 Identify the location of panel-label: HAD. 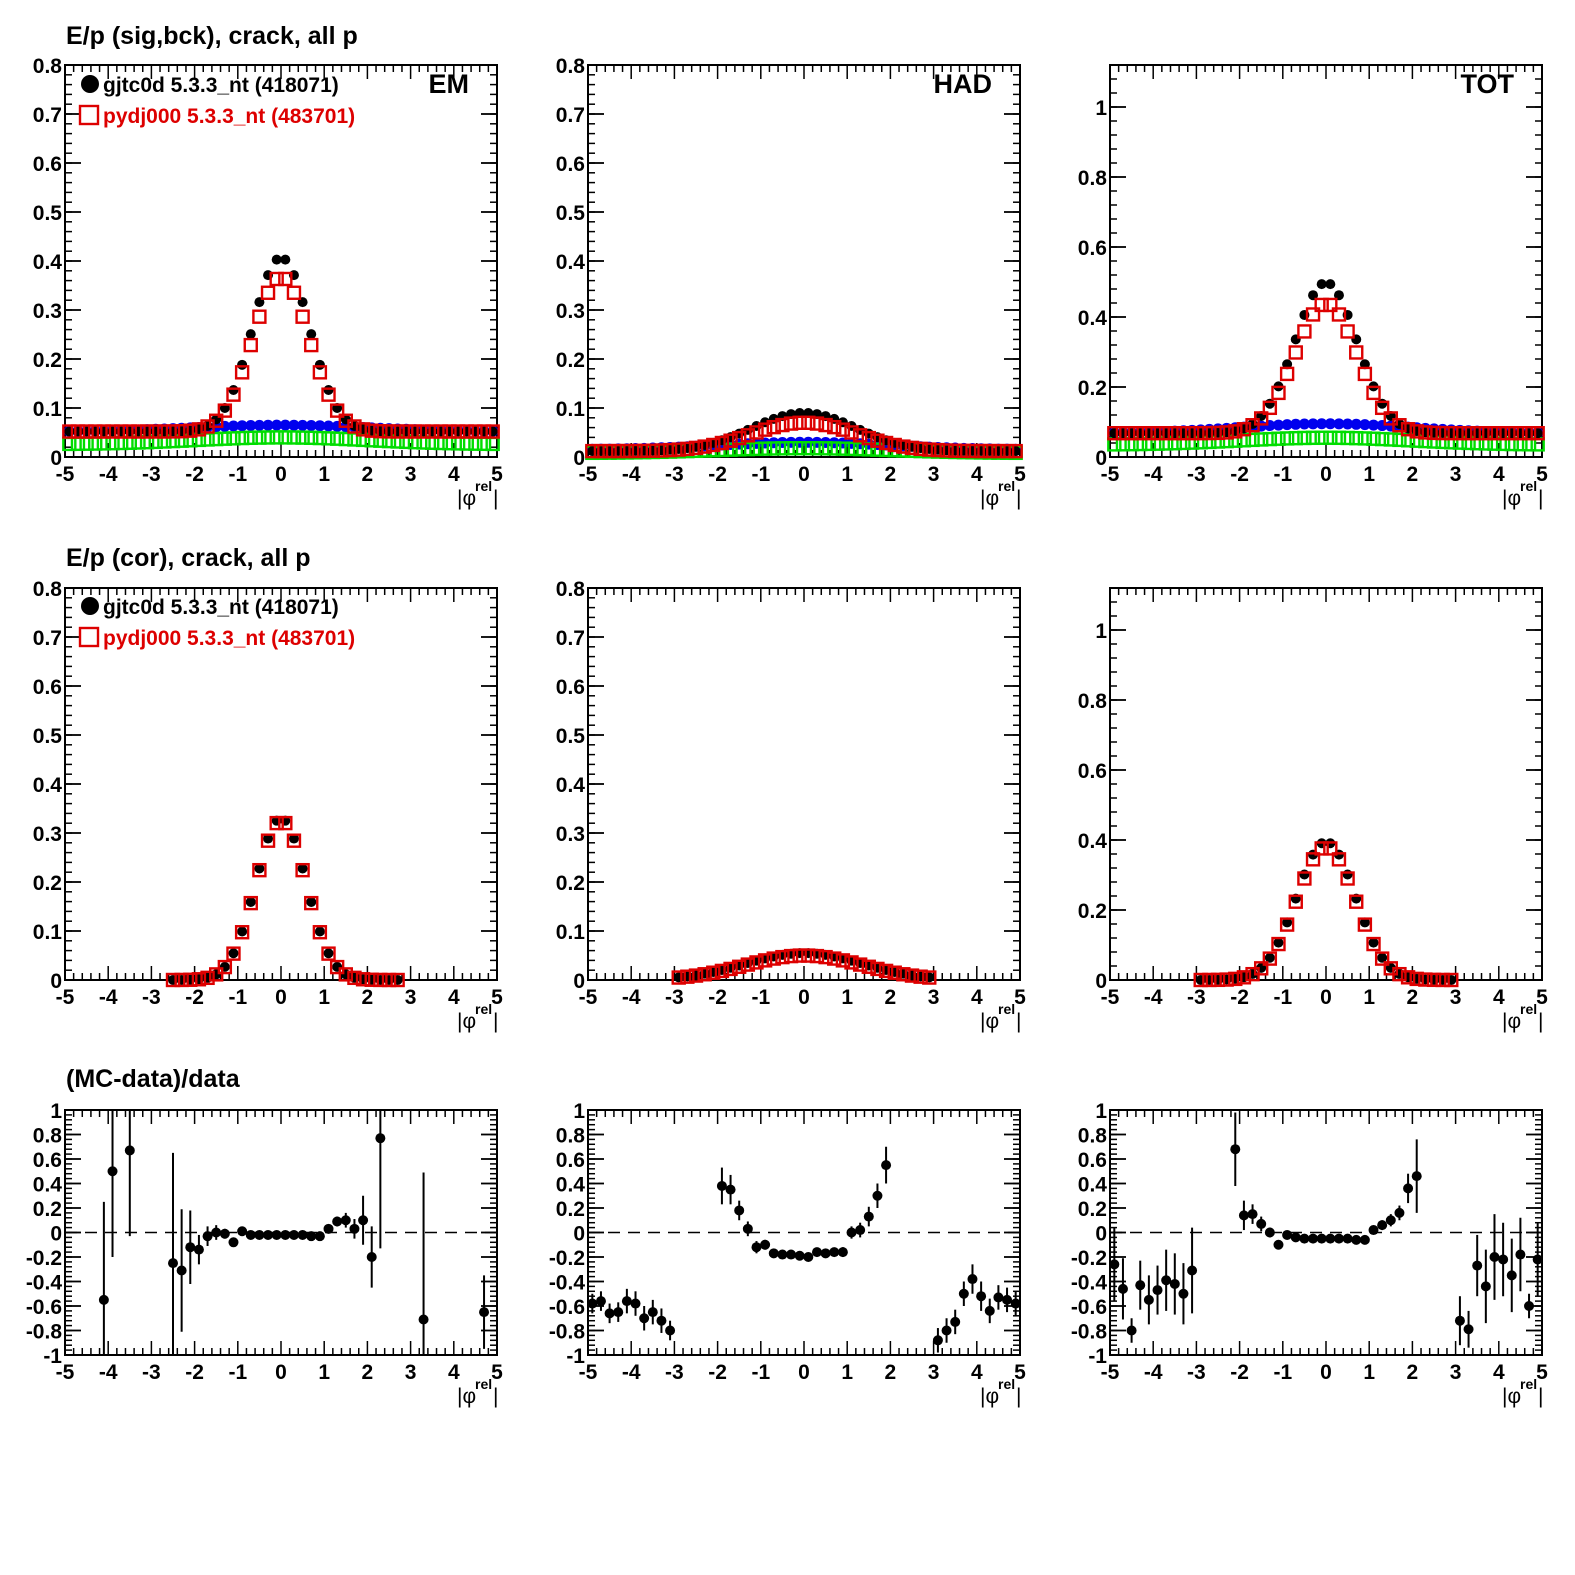
(963, 84).